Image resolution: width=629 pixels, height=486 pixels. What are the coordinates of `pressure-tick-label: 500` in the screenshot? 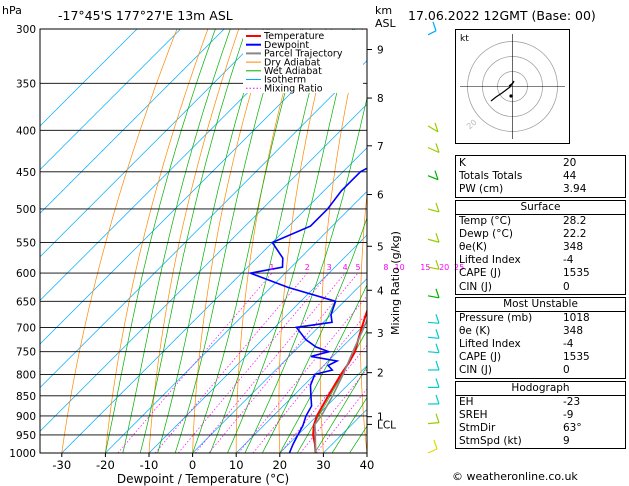 It's located at (26, 210).